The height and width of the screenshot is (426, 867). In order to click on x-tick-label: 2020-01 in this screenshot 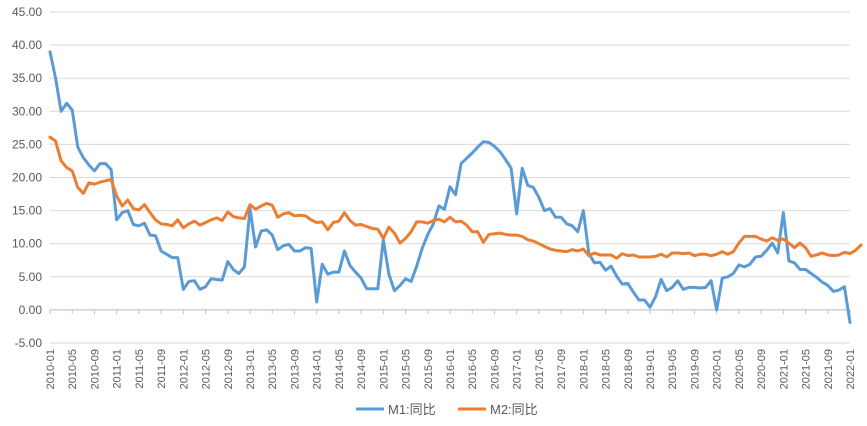, I will do `click(718, 369)`.